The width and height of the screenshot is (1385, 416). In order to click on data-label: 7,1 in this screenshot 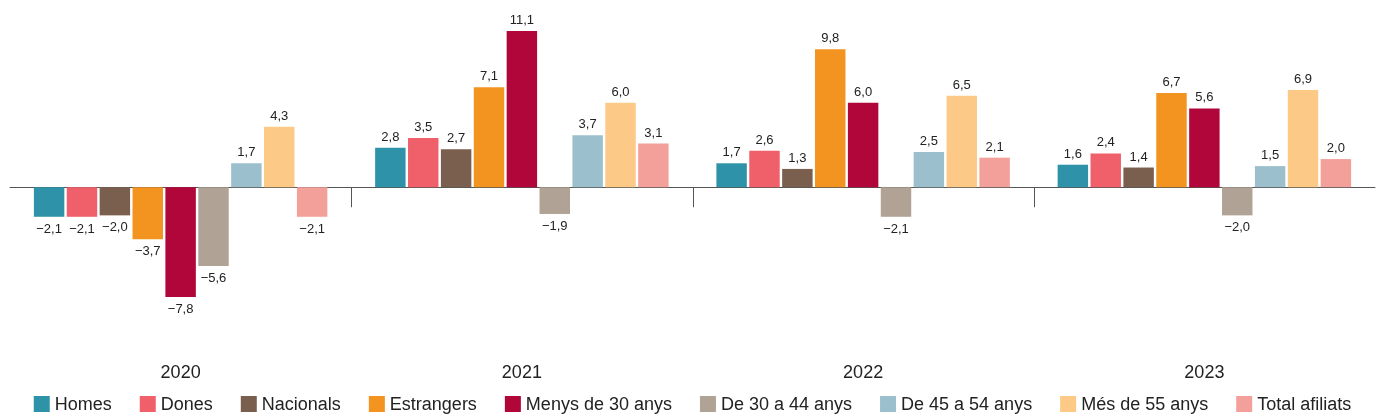, I will do `click(489, 76)`.